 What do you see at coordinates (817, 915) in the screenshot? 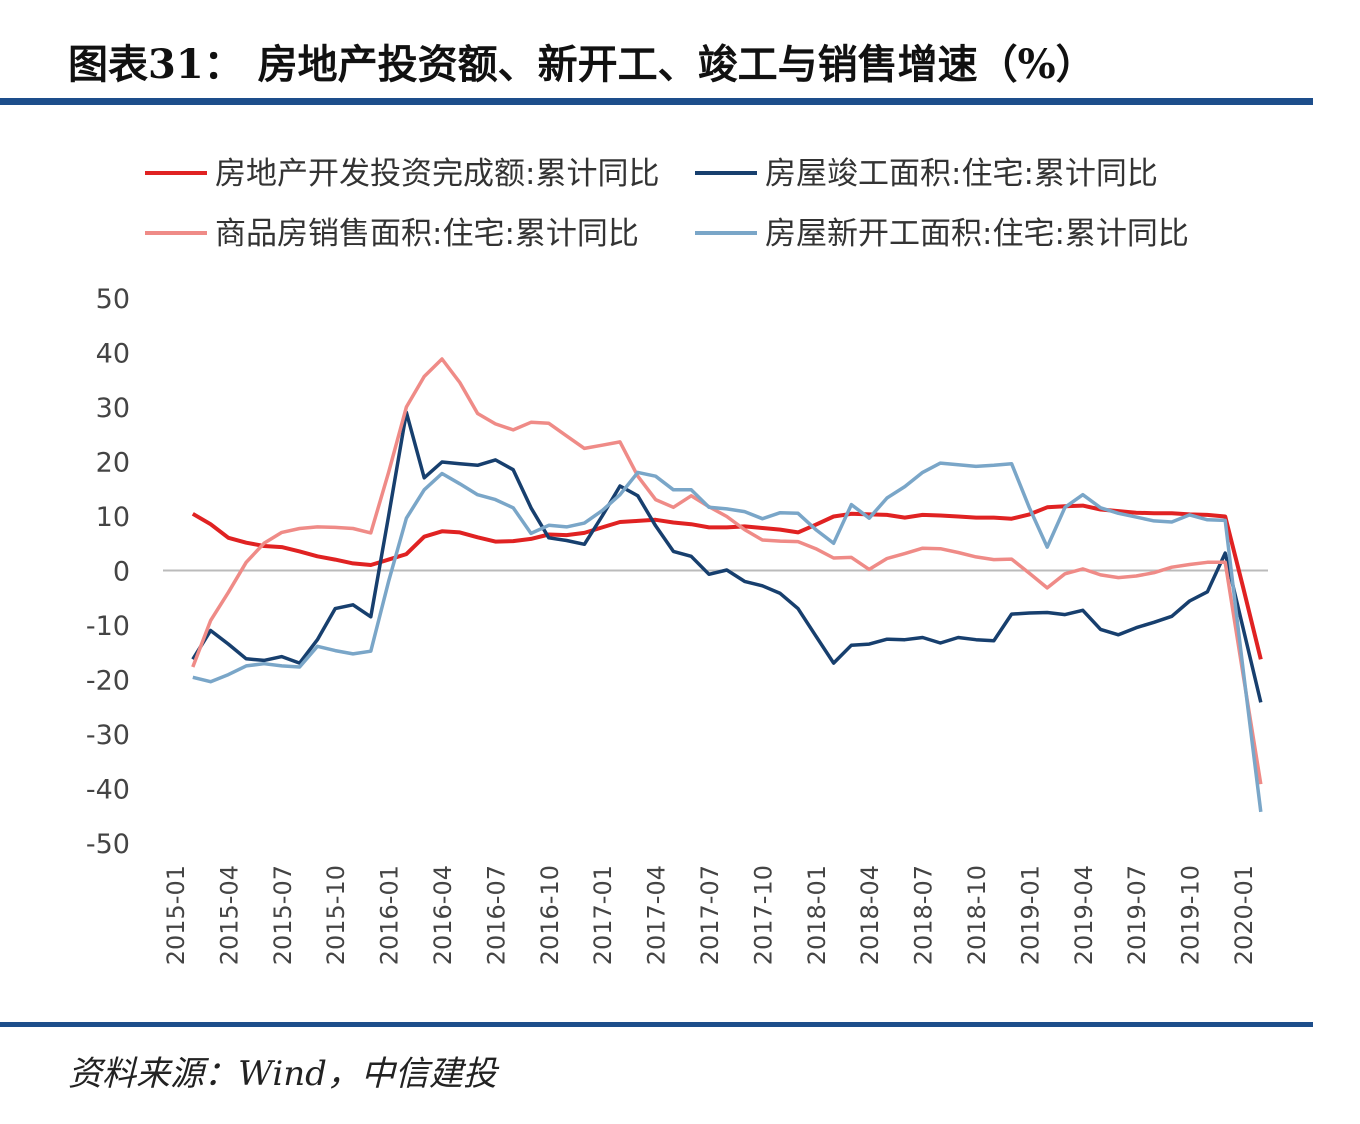
I see `x-tick-label: 2018-01` at bounding box center [817, 915].